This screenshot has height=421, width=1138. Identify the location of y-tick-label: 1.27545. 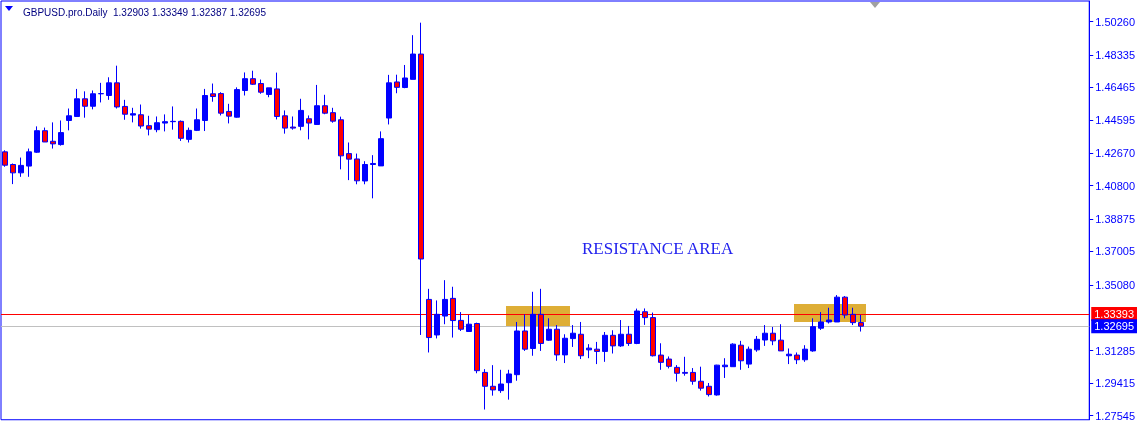
(1115, 415).